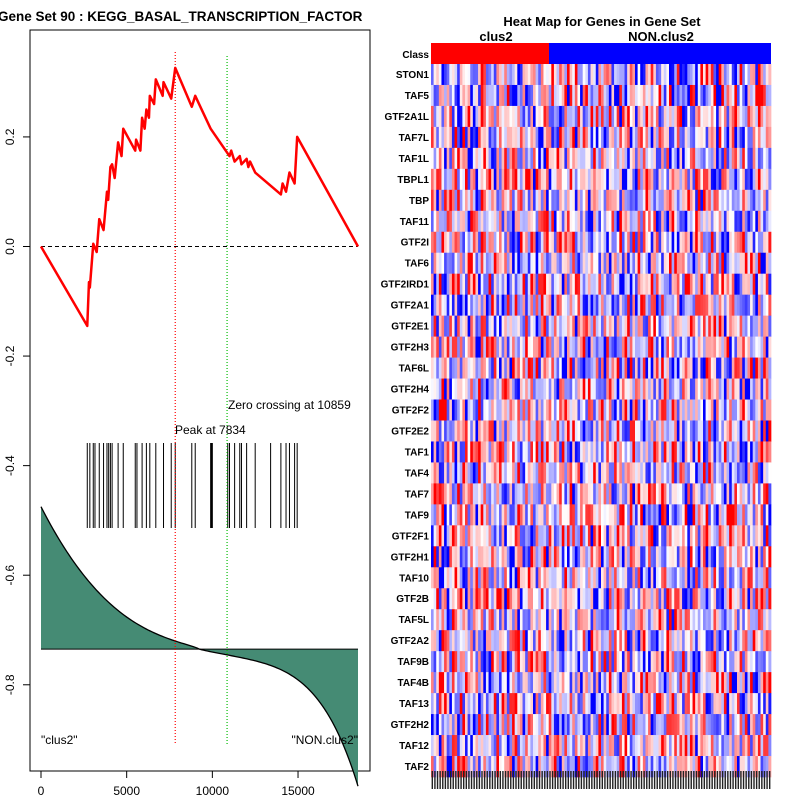 The height and width of the screenshot is (800, 800). Describe the element at coordinates (210, 430) in the screenshot. I see `peak-label: Peak at 7834` at that location.